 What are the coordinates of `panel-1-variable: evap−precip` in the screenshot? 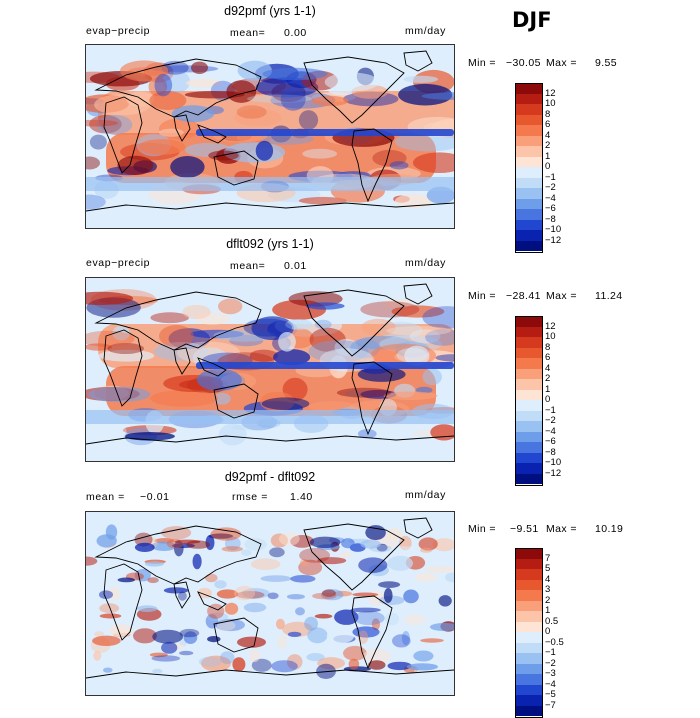 It's located at (118, 31).